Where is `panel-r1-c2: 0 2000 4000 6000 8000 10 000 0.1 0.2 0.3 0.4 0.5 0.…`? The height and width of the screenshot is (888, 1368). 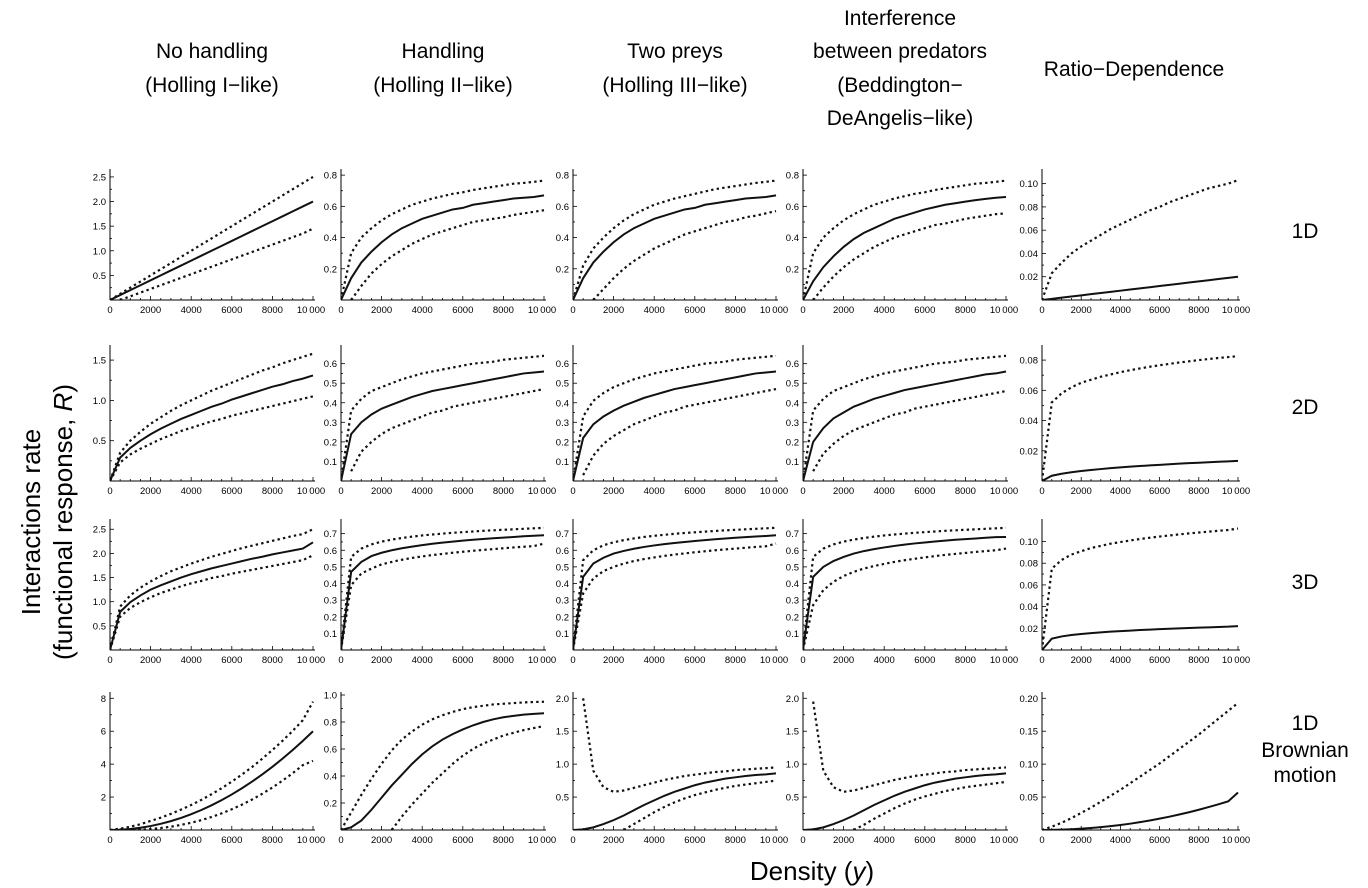 panel-r1-c2: 0 2000 4000 6000 8000 10 000 0.1 0.2 0.3 0.4 0.5 0.… is located at coordinates (672, 421).